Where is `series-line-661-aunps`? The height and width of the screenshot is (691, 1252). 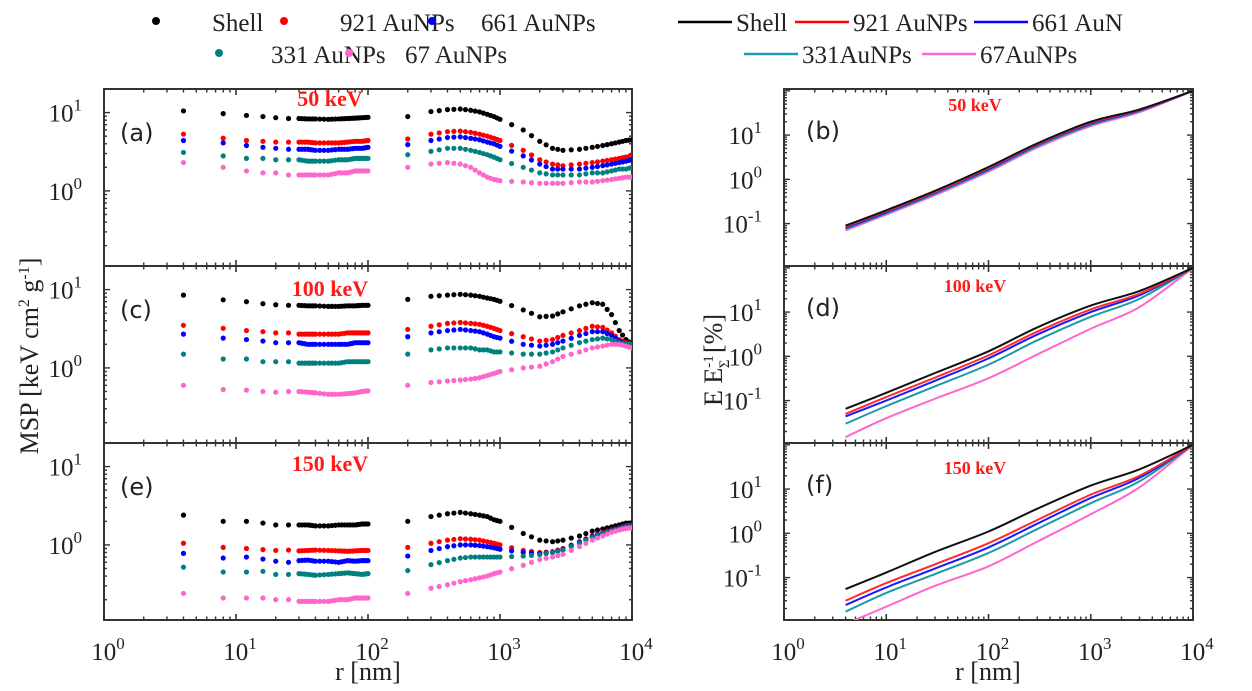
series-line-661-aunps is located at coordinates (1019, 524).